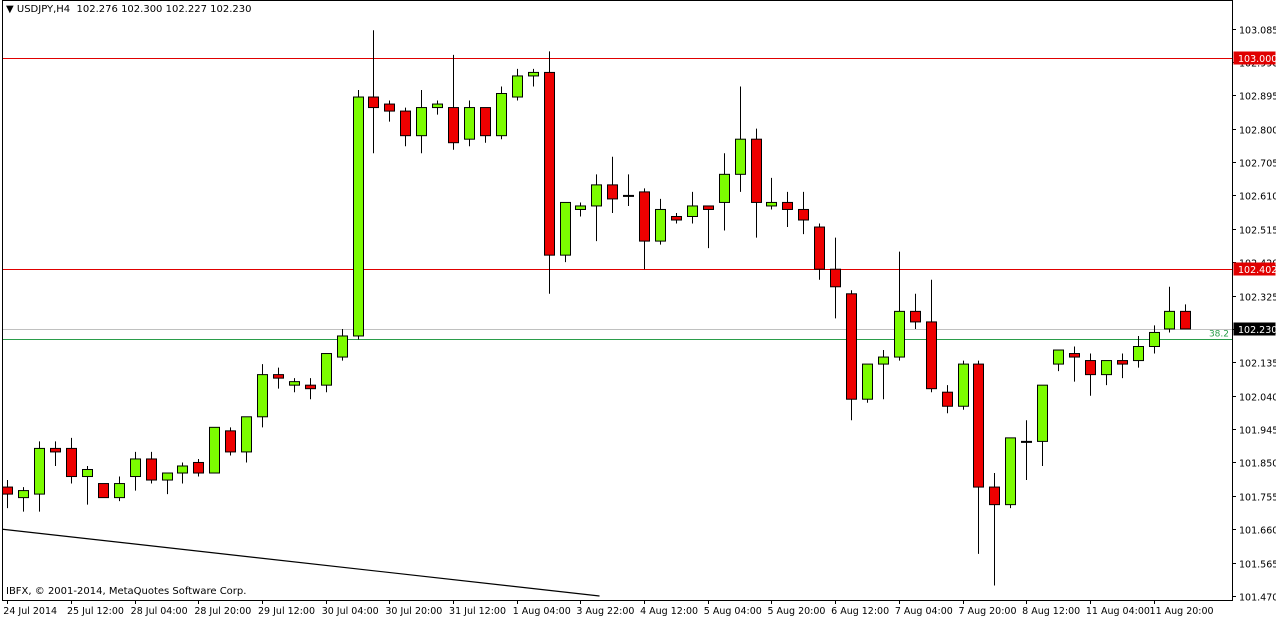 The width and height of the screenshot is (1276, 619). Describe the element at coordinates (1254, 58) in the screenshot. I see `level-tag-0-bg` at that location.